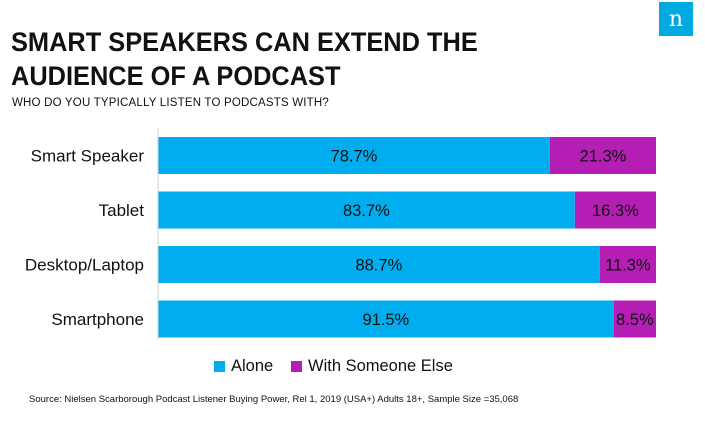  What do you see at coordinates (296, 366) in the screenshot?
I see `legend-swatch-with-someone-else` at bounding box center [296, 366].